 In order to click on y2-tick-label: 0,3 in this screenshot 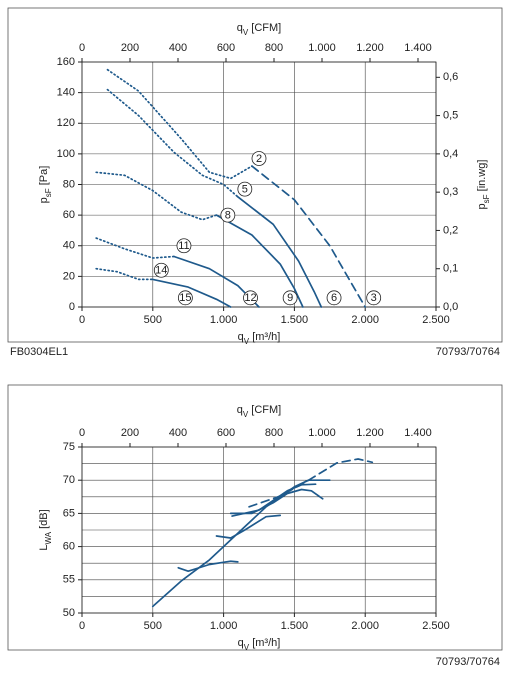, I will do `click(450, 192)`.